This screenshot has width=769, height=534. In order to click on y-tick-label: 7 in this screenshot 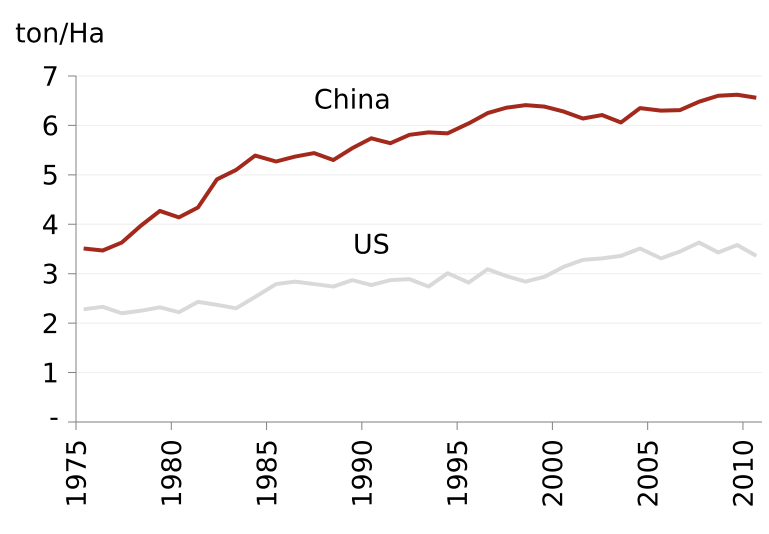, I will do `click(50, 76)`.